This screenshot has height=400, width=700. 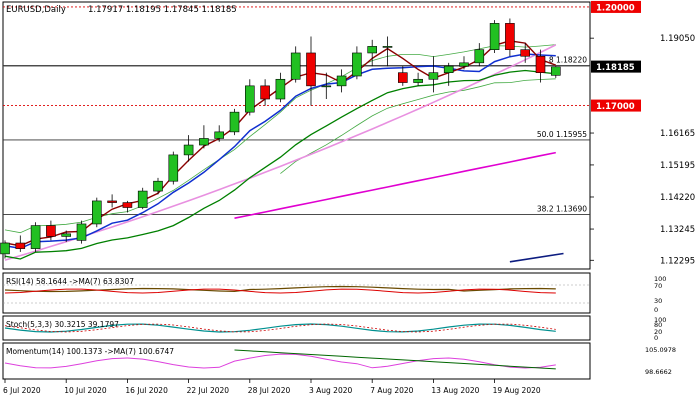 I want to click on chart-header-ohlc: 1.17917 1.18195 1.17845 1.18185, so click(x=162, y=10).